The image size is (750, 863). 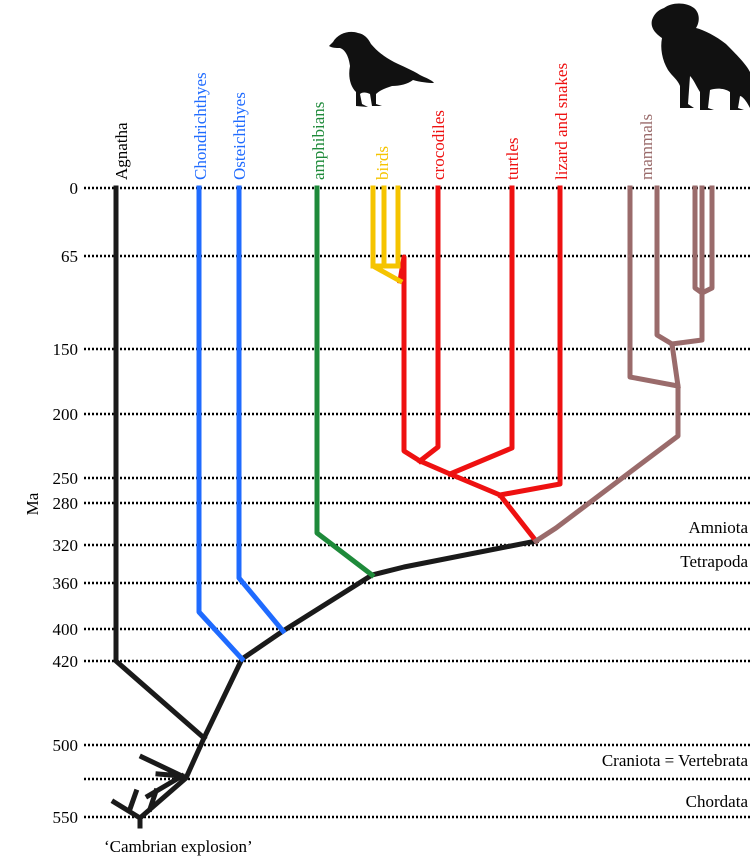 What do you see at coordinates (178, 846) in the screenshot?
I see `cambrian-explosion-label: ‘Cambrian explosion’` at bounding box center [178, 846].